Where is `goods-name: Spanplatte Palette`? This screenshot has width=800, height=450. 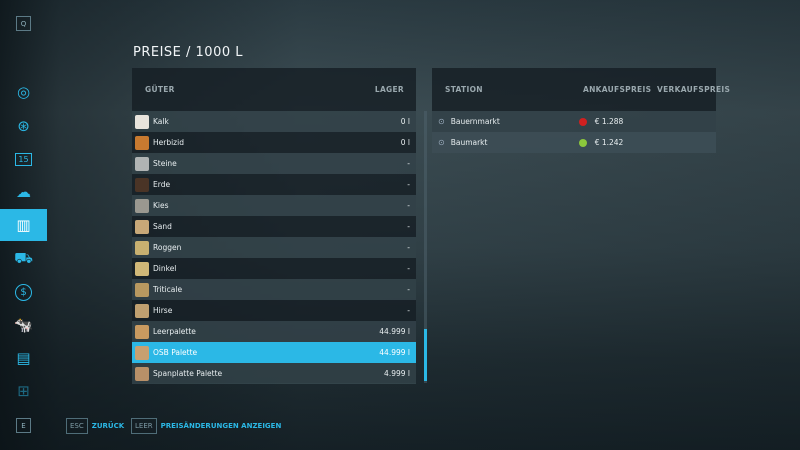 goods-name: Spanplatte Palette is located at coordinates (188, 373).